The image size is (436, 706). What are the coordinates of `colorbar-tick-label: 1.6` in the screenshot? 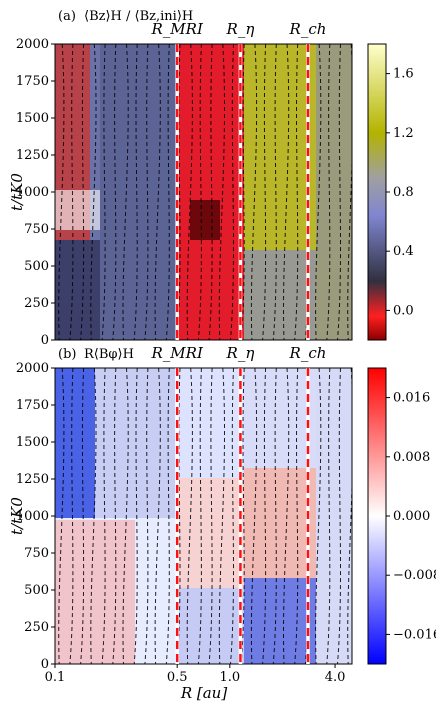 It's located at (403, 74).